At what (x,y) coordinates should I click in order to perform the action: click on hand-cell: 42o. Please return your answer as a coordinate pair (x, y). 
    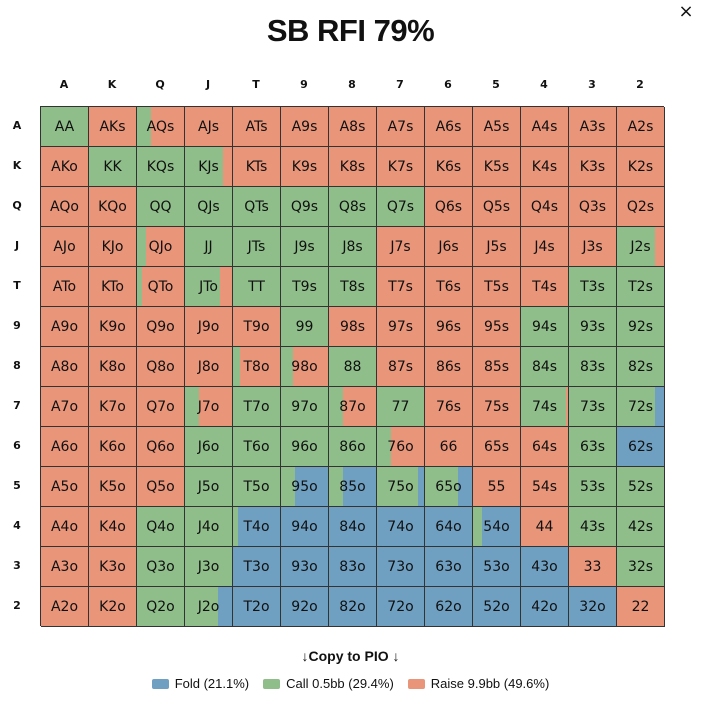
    Looking at the image, I should click on (545, 607).